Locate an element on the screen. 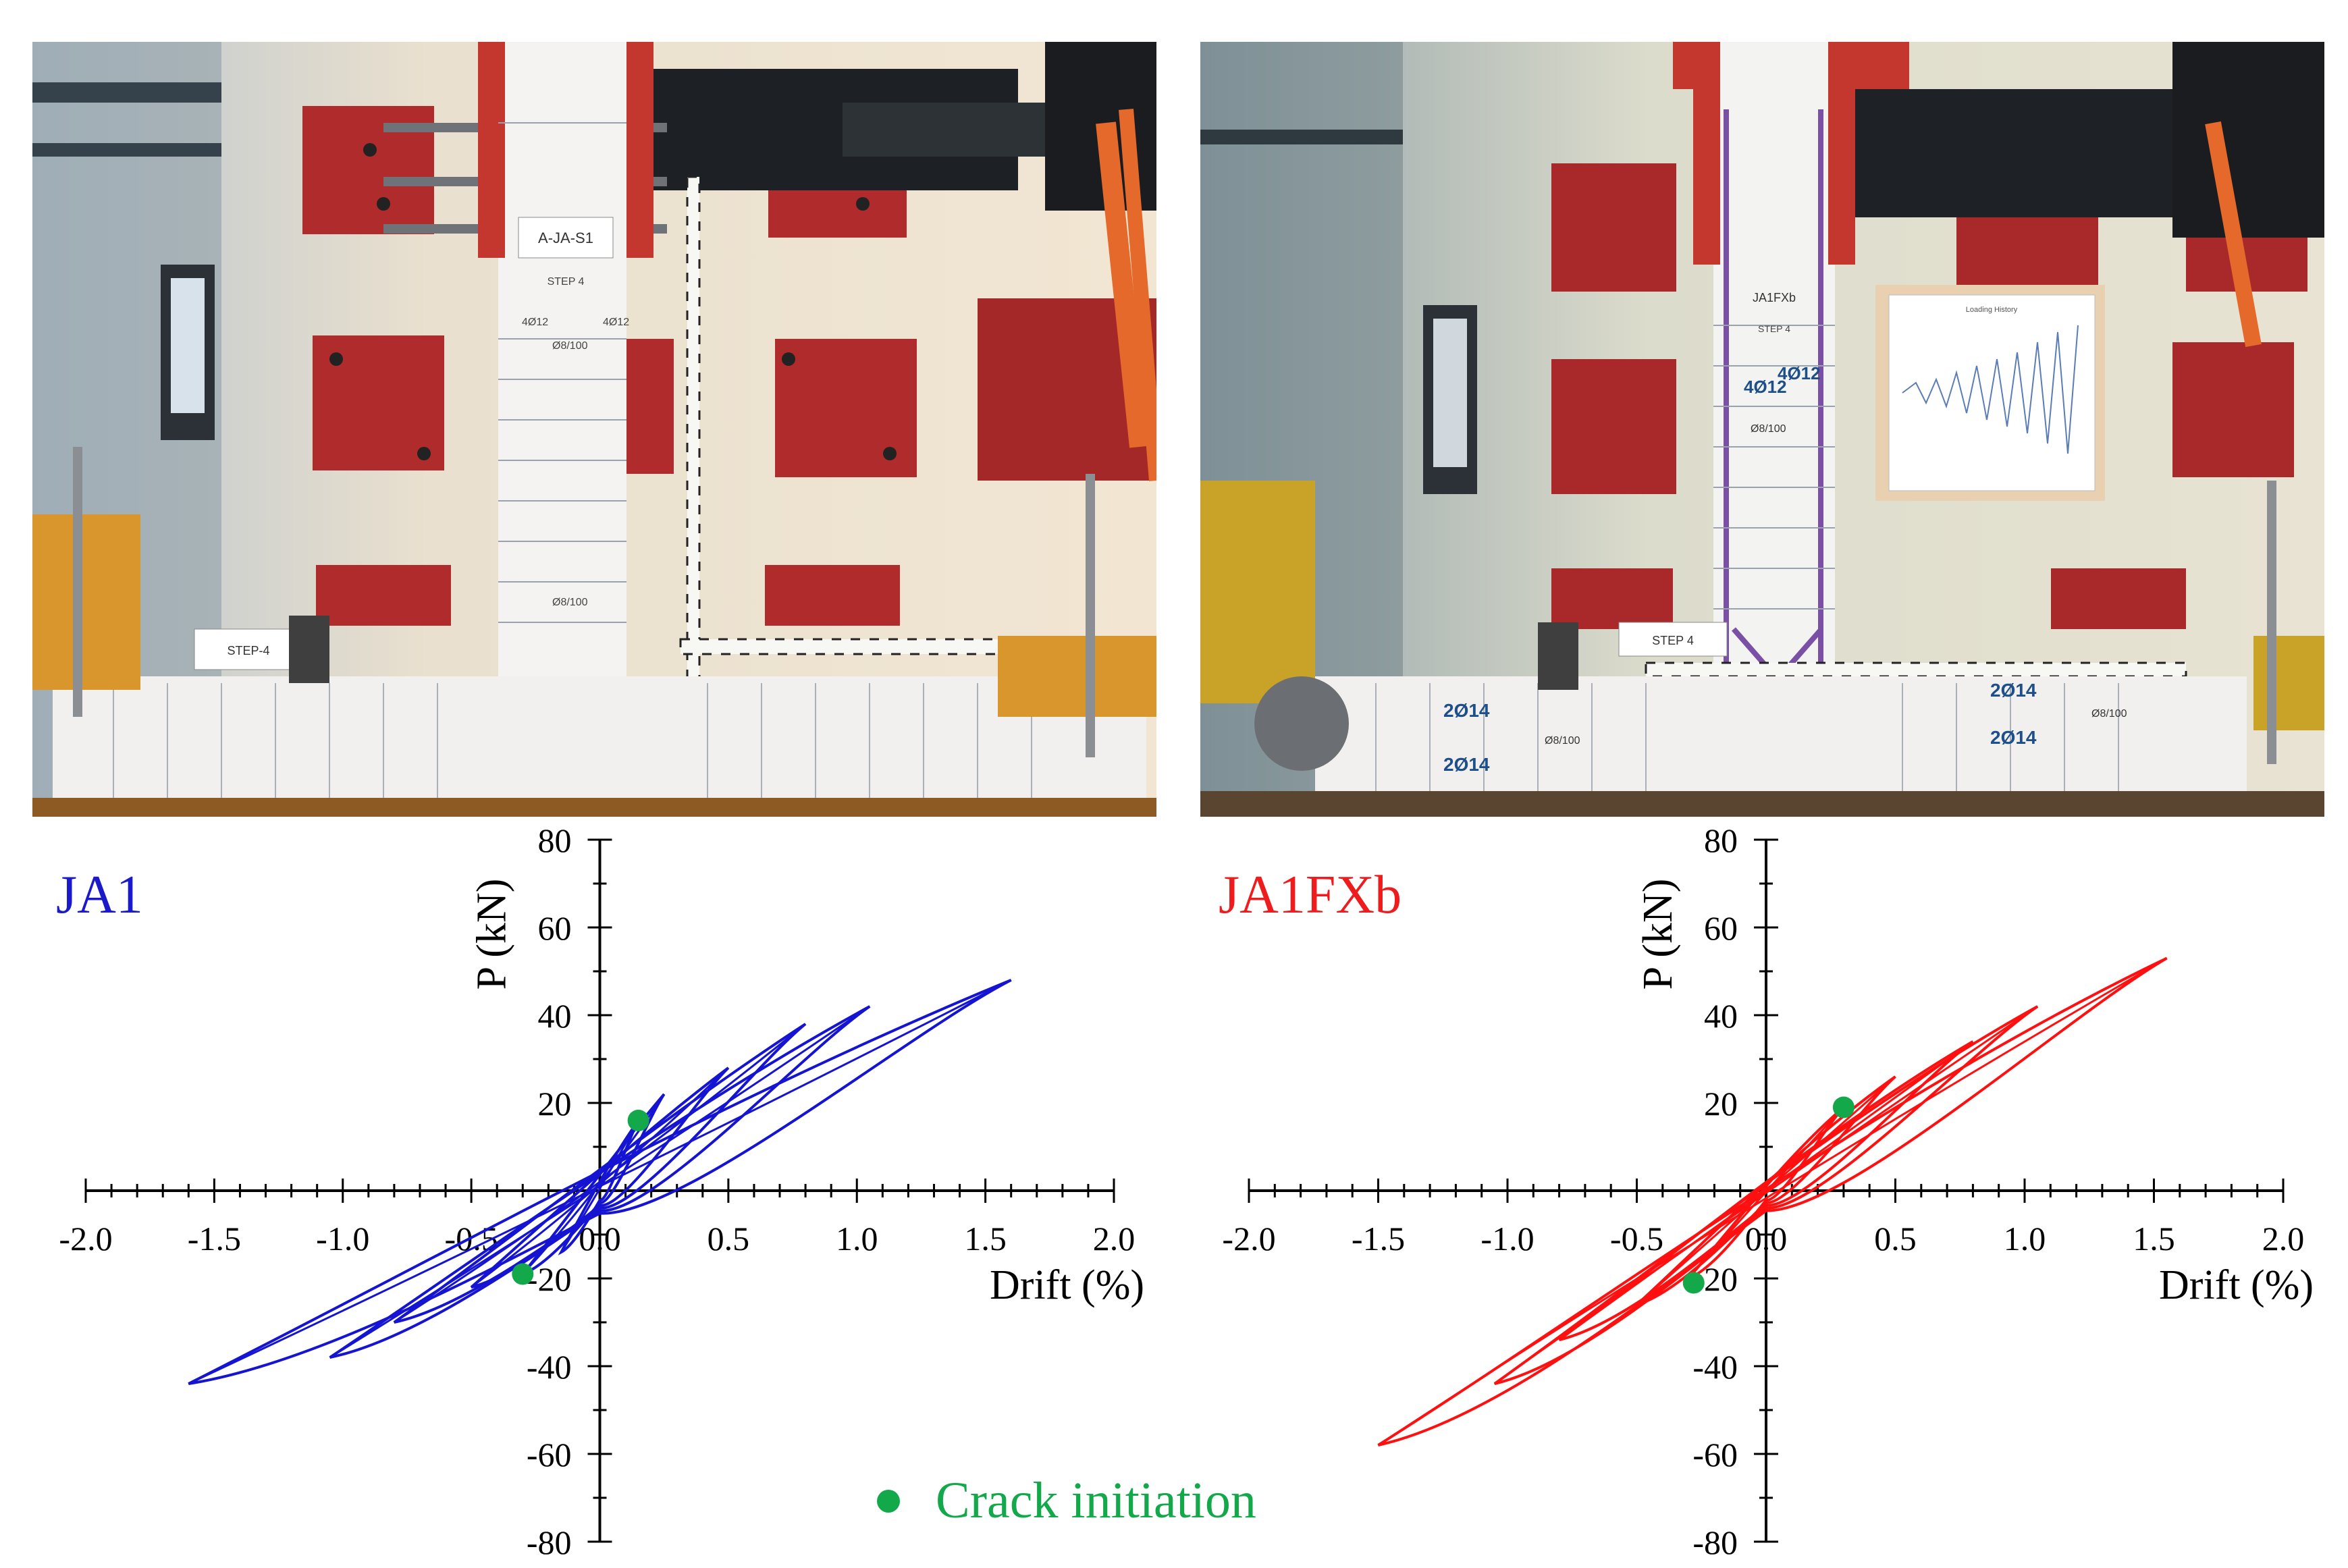 The height and width of the screenshot is (1568, 2348). legend-crack-label: Crack initiation is located at coordinates (1096, 1500).